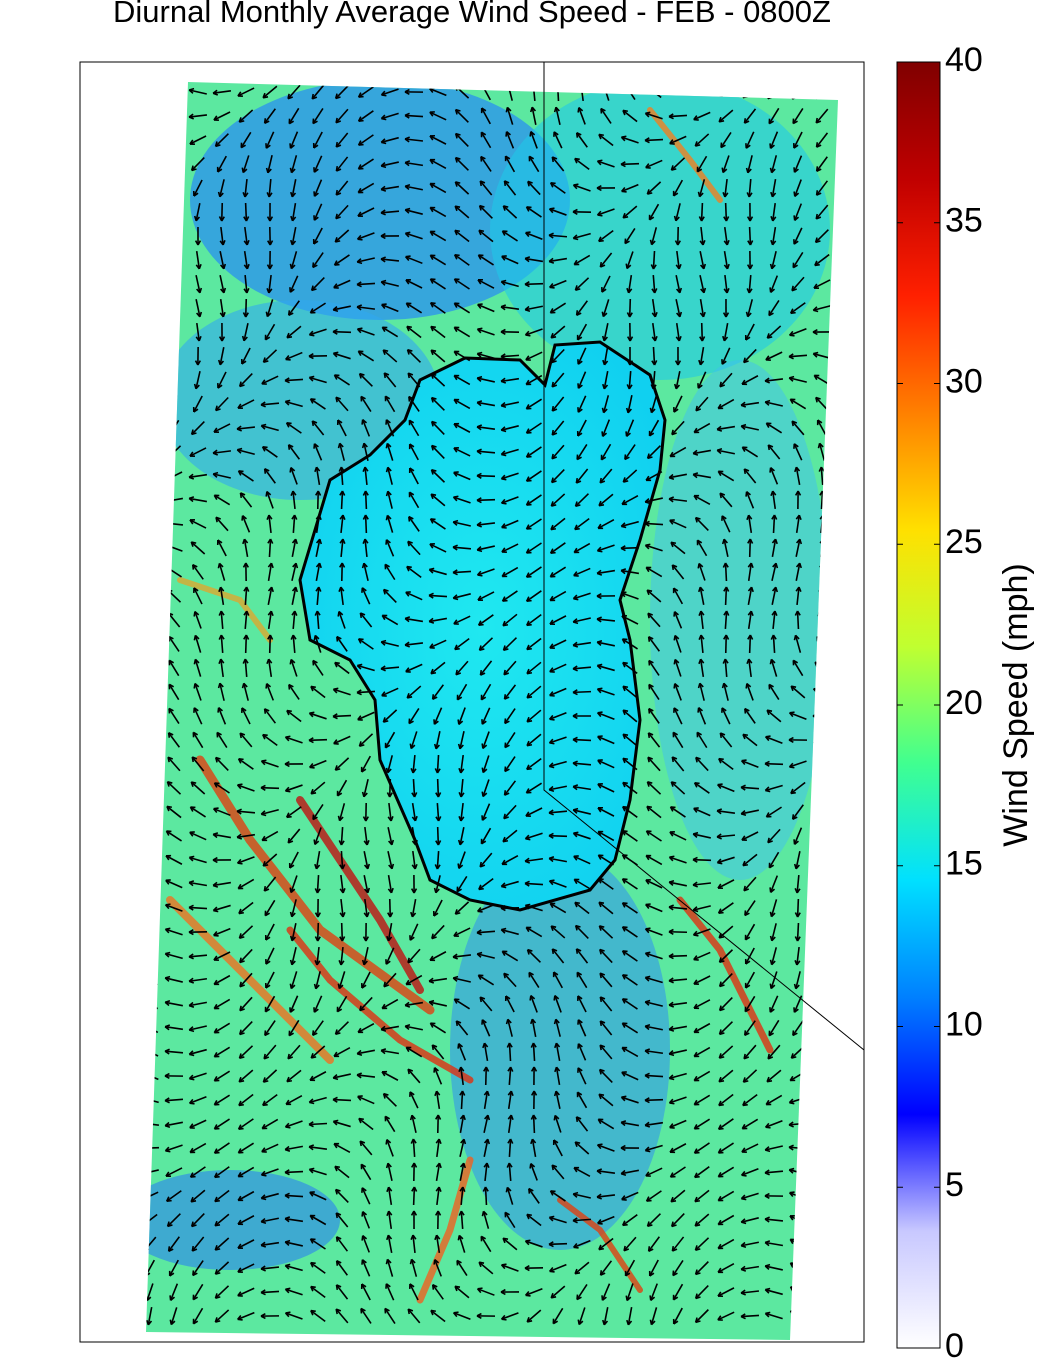 The height and width of the screenshot is (1367, 1040). What do you see at coordinates (964, 381) in the screenshot?
I see `colorbar-tick-label: 30` at bounding box center [964, 381].